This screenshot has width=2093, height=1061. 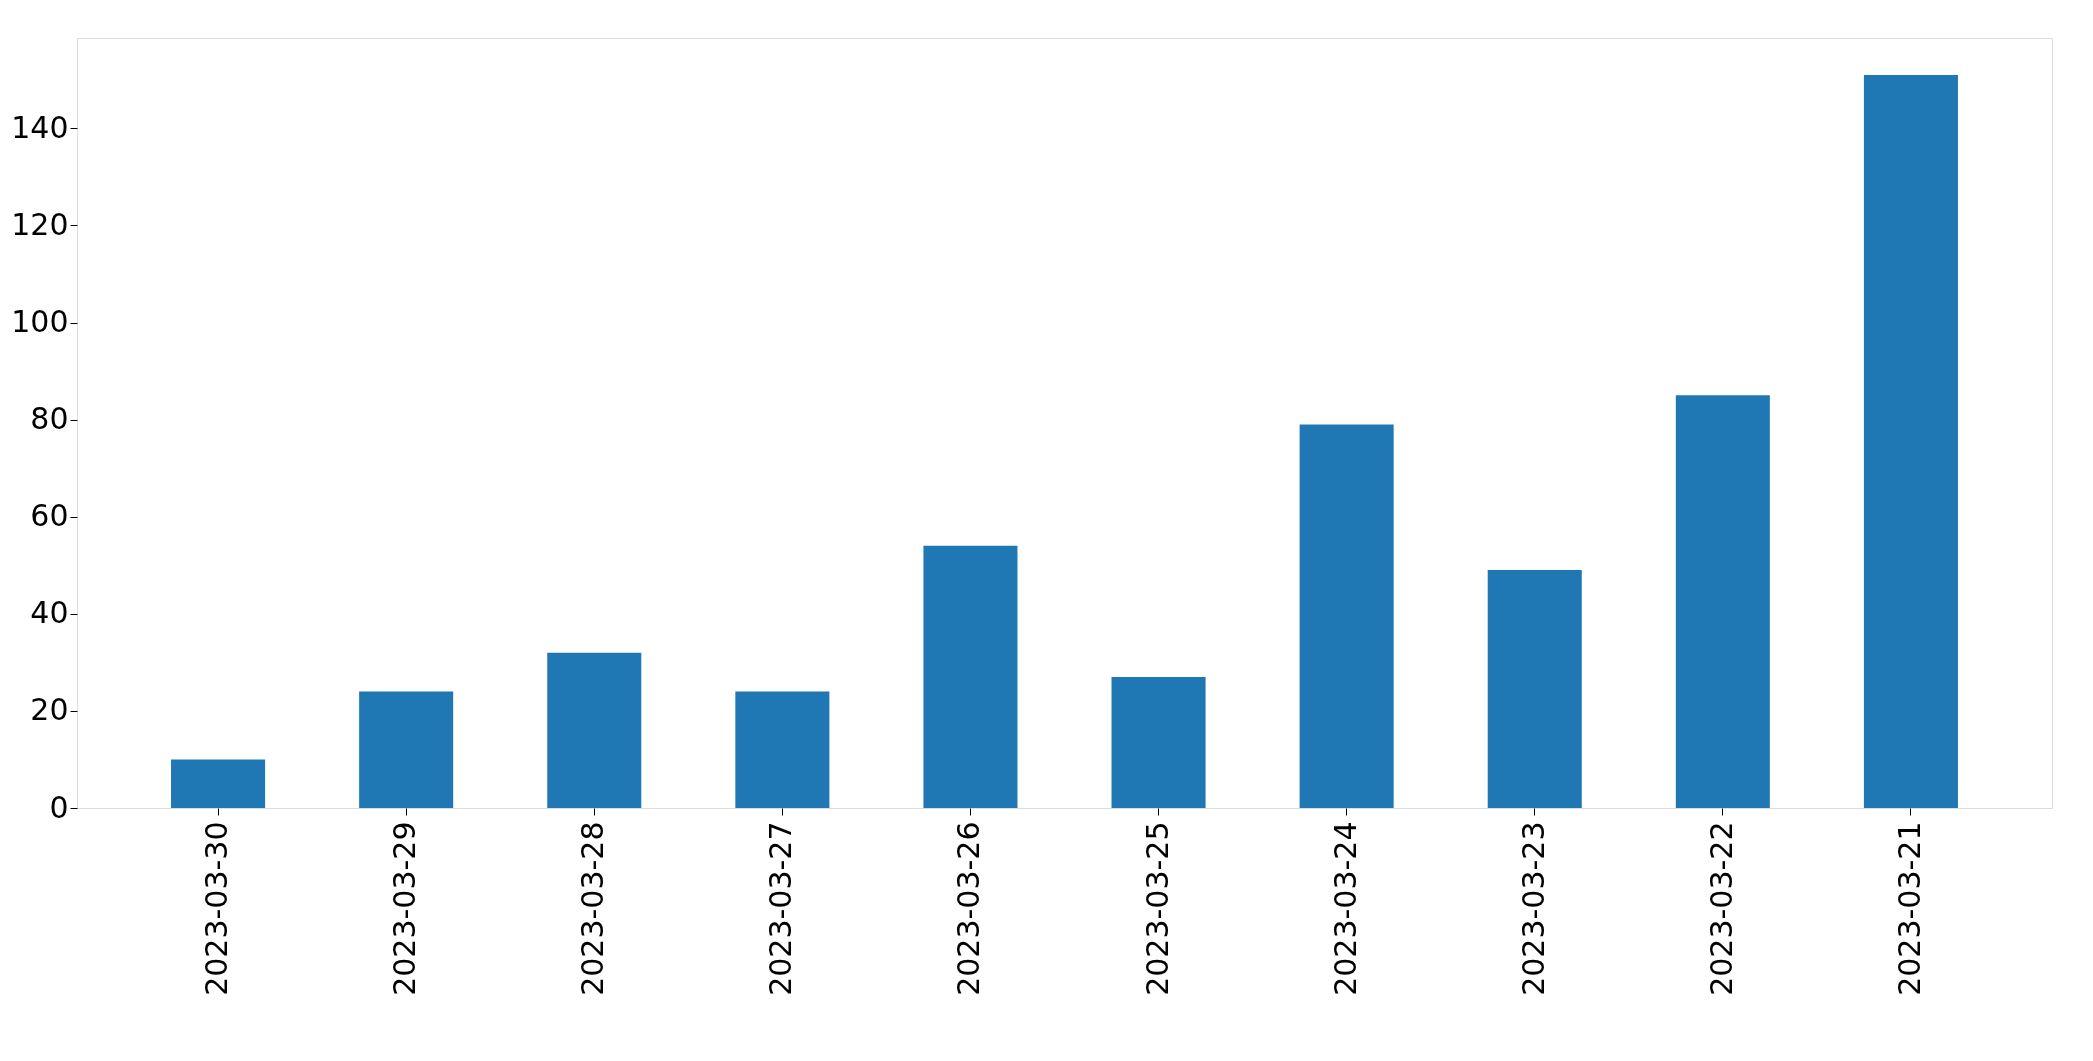 I want to click on y-tick-label: 80, so click(x=49, y=419).